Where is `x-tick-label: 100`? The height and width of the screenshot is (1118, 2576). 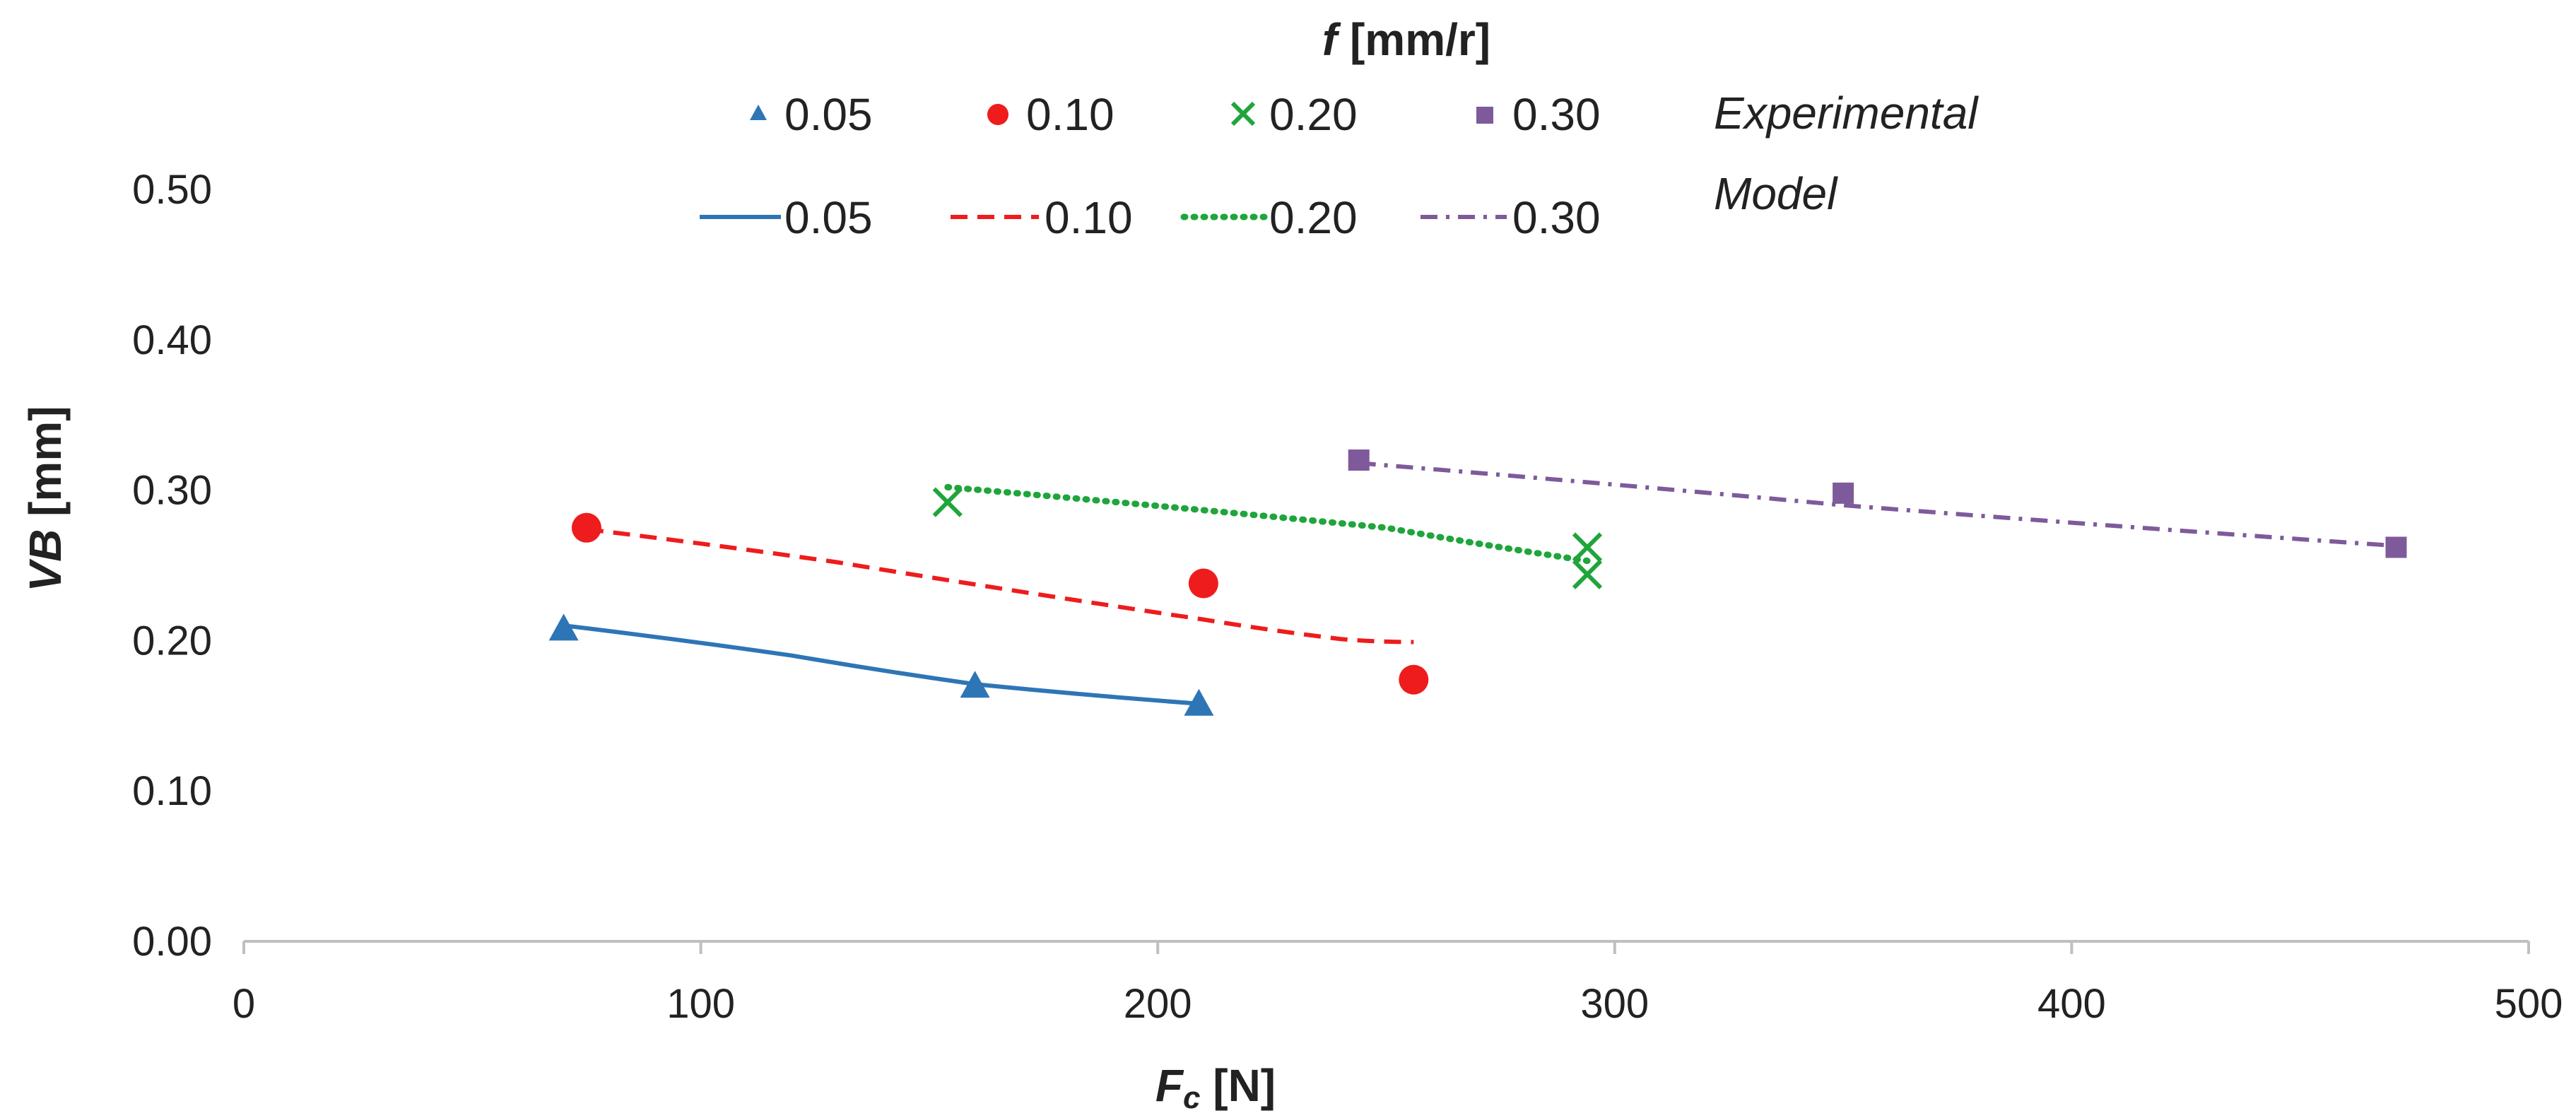 x-tick-label: 100 is located at coordinates (700, 1004).